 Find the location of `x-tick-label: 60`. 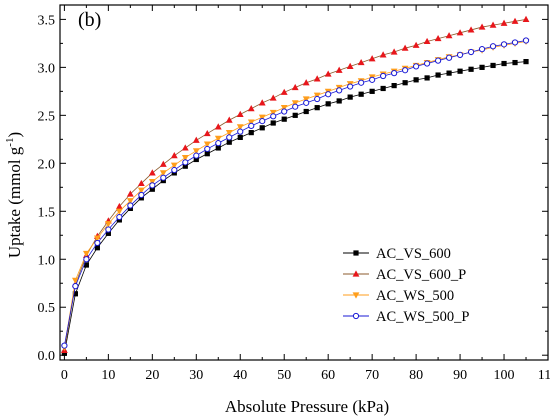

x-tick-label: 60 is located at coordinates (328, 375).